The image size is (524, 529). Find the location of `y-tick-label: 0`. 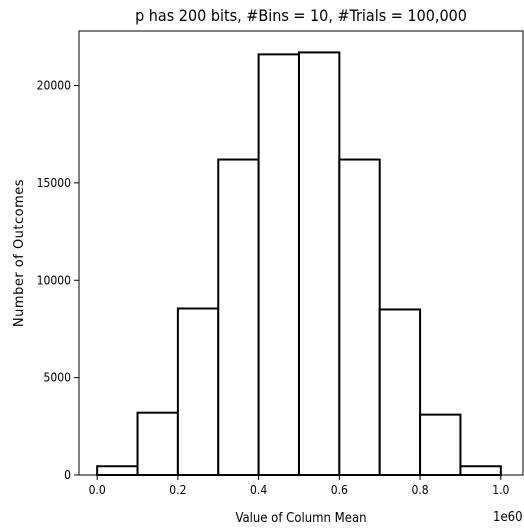

y-tick-label: 0 is located at coordinates (67, 475).